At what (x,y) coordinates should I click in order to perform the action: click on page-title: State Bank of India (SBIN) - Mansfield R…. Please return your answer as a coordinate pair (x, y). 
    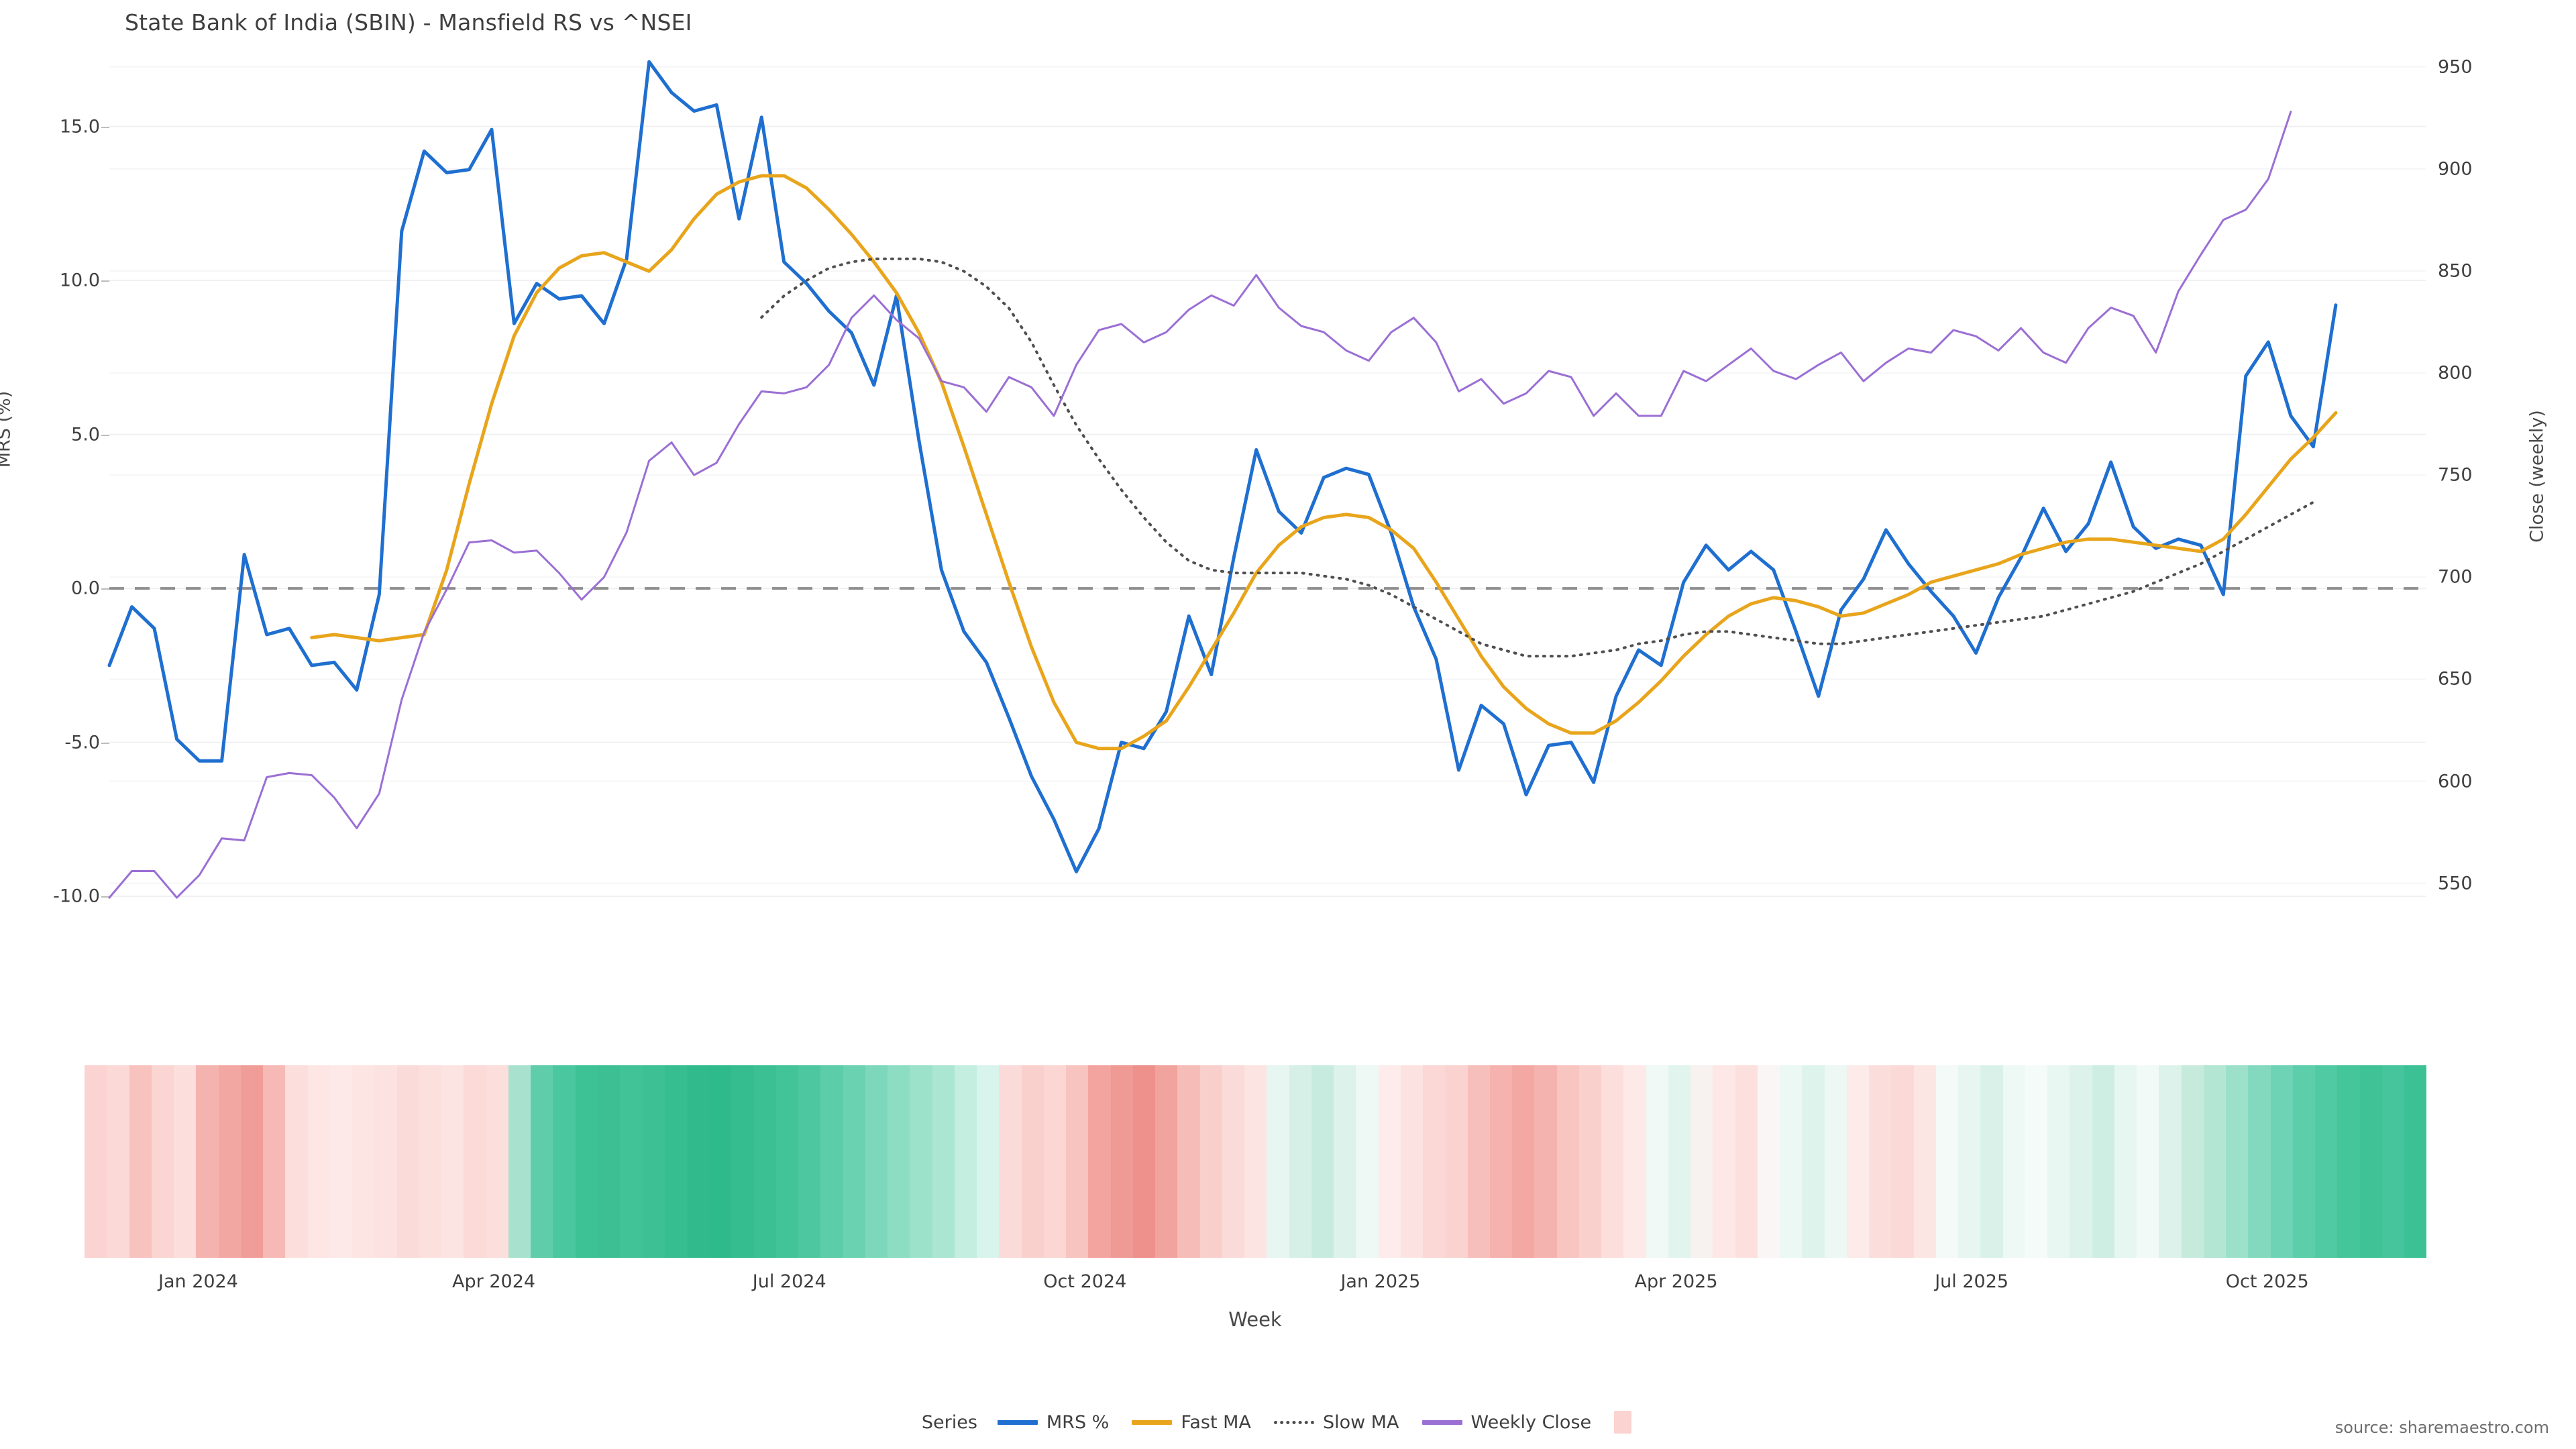
    Looking at the image, I should click on (408, 22).